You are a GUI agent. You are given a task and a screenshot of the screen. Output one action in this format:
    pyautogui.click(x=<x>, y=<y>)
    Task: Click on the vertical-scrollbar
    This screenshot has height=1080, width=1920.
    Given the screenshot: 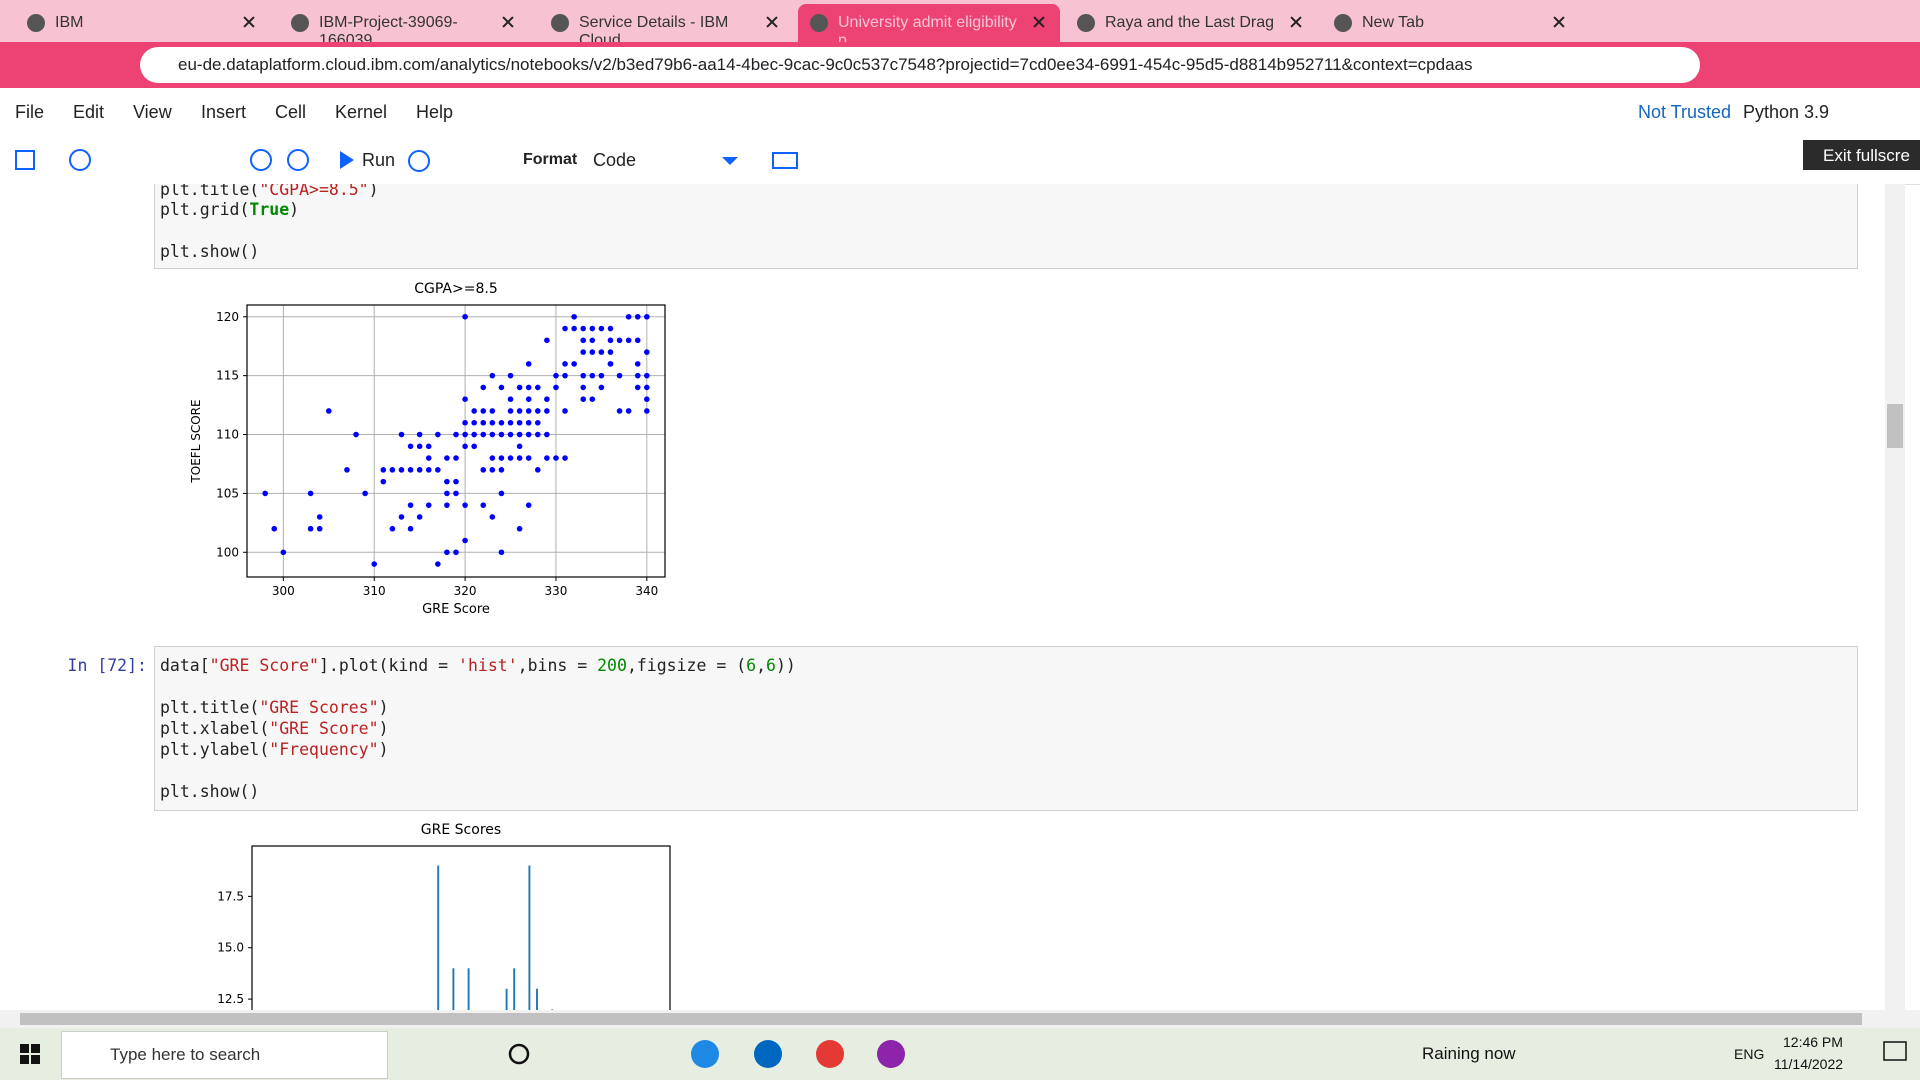 What is the action you would take?
    pyautogui.click(x=1895, y=597)
    